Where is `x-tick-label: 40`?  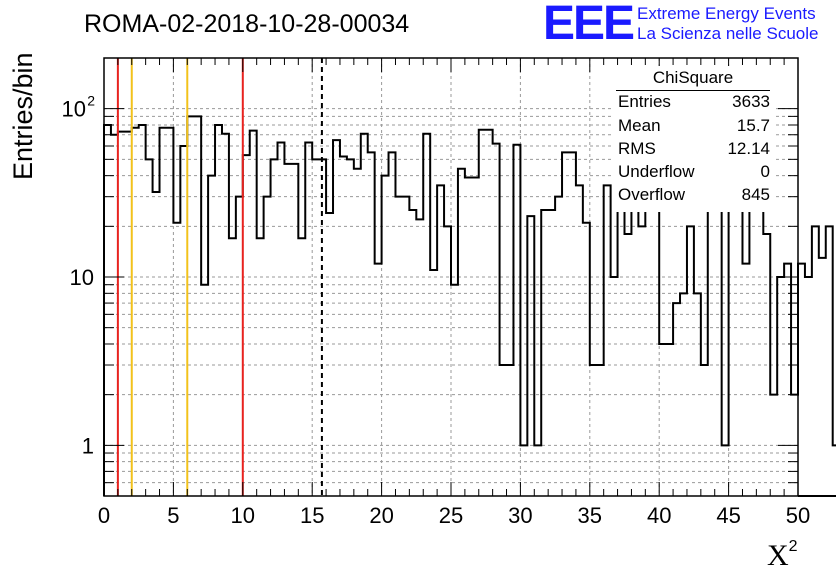 x-tick-label: 40 is located at coordinates (659, 515).